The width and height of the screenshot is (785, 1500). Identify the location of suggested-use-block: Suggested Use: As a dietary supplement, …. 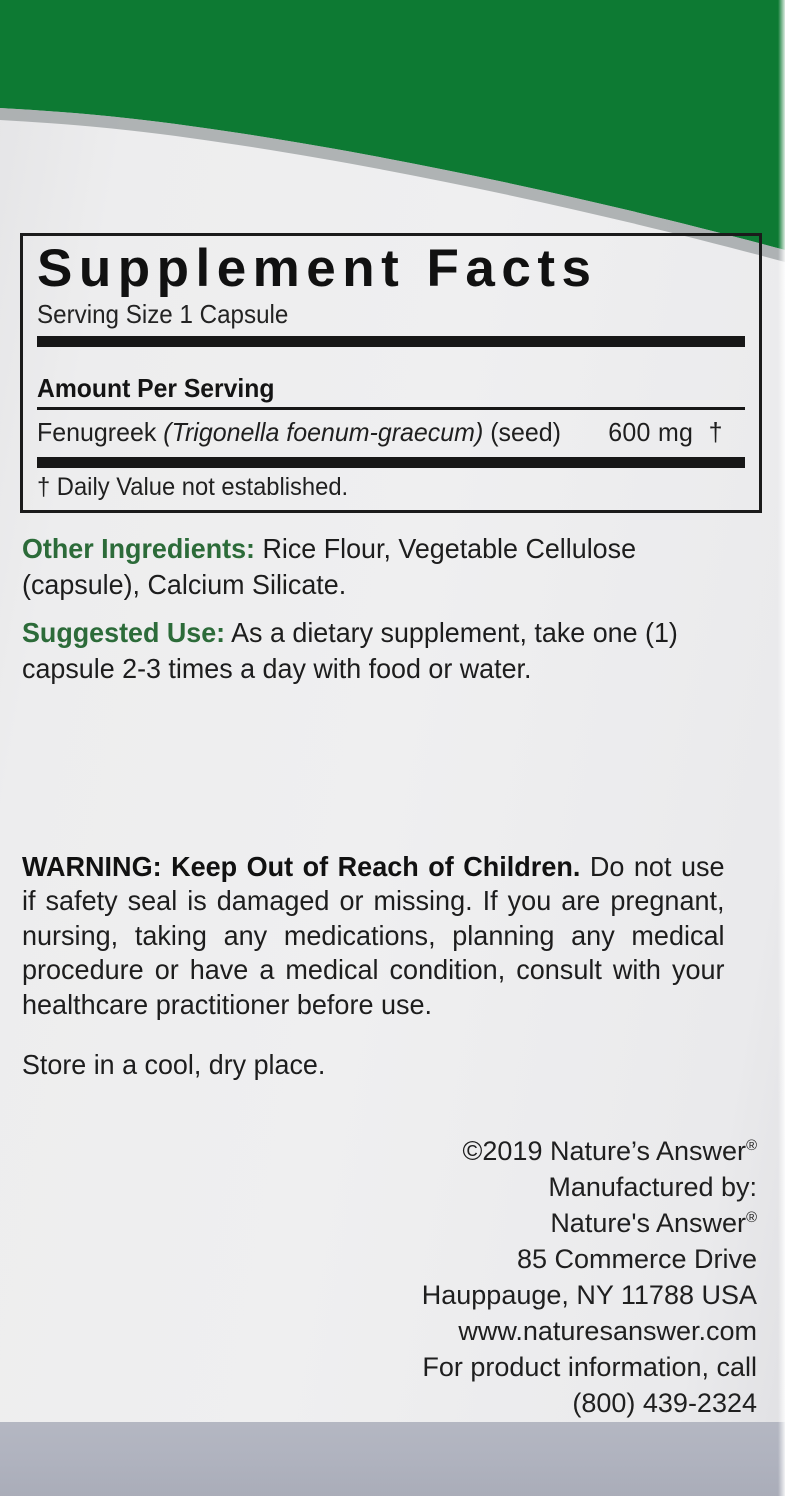
(392, 650).